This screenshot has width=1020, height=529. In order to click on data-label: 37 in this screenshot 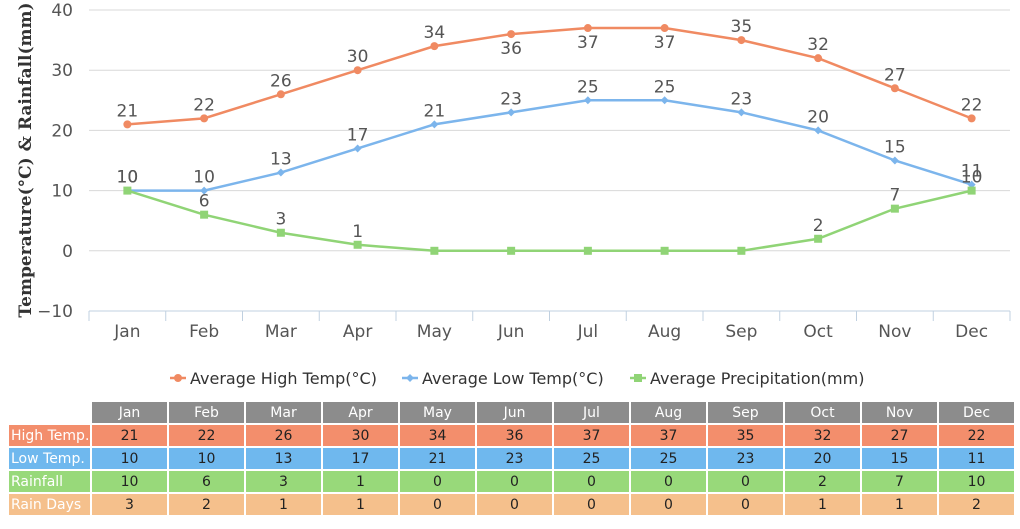, I will do `click(665, 43)`.